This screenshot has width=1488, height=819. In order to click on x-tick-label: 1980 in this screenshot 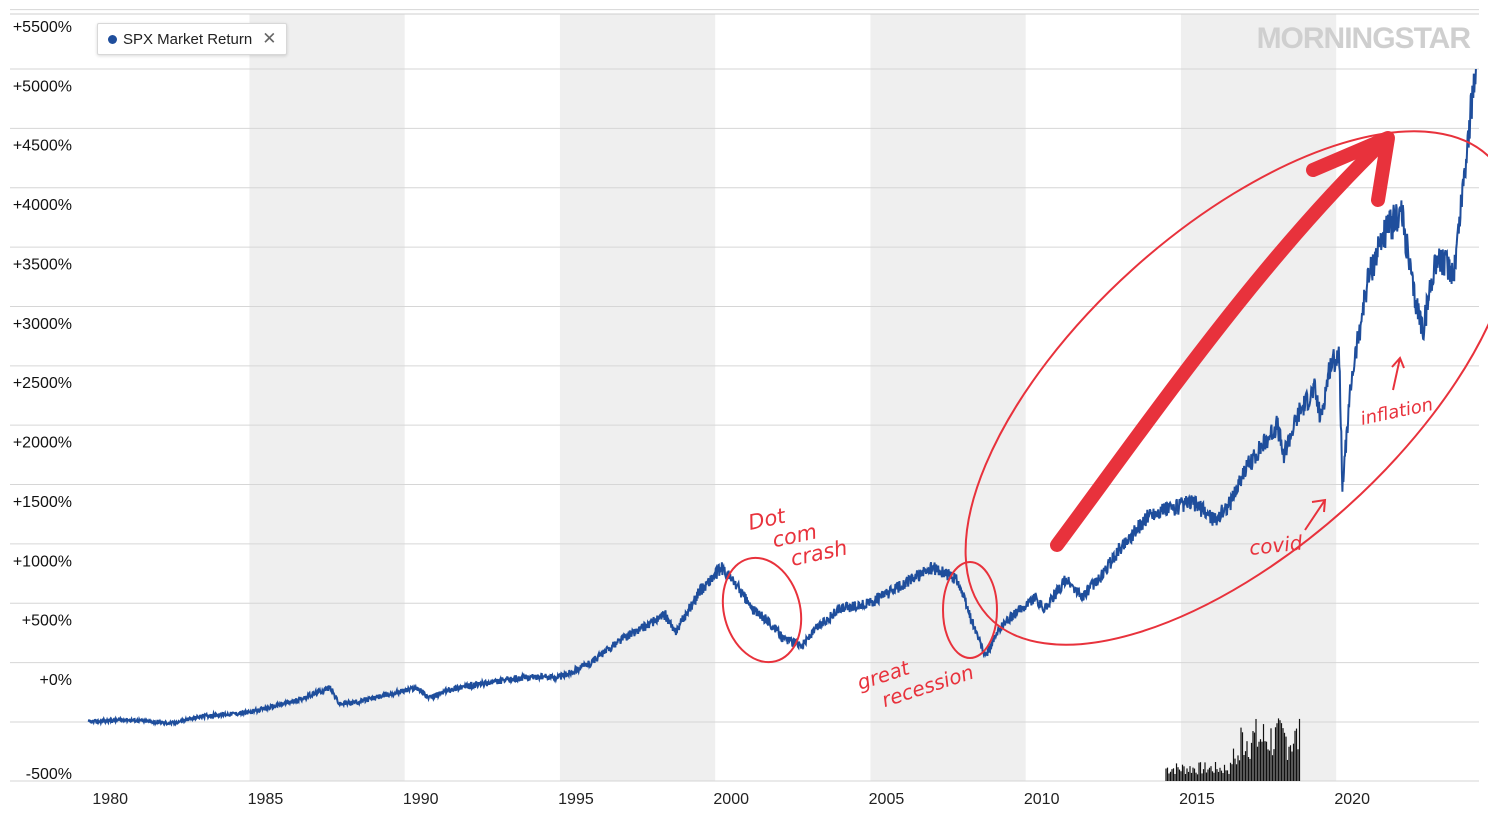, I will do `click(110, 799)`.